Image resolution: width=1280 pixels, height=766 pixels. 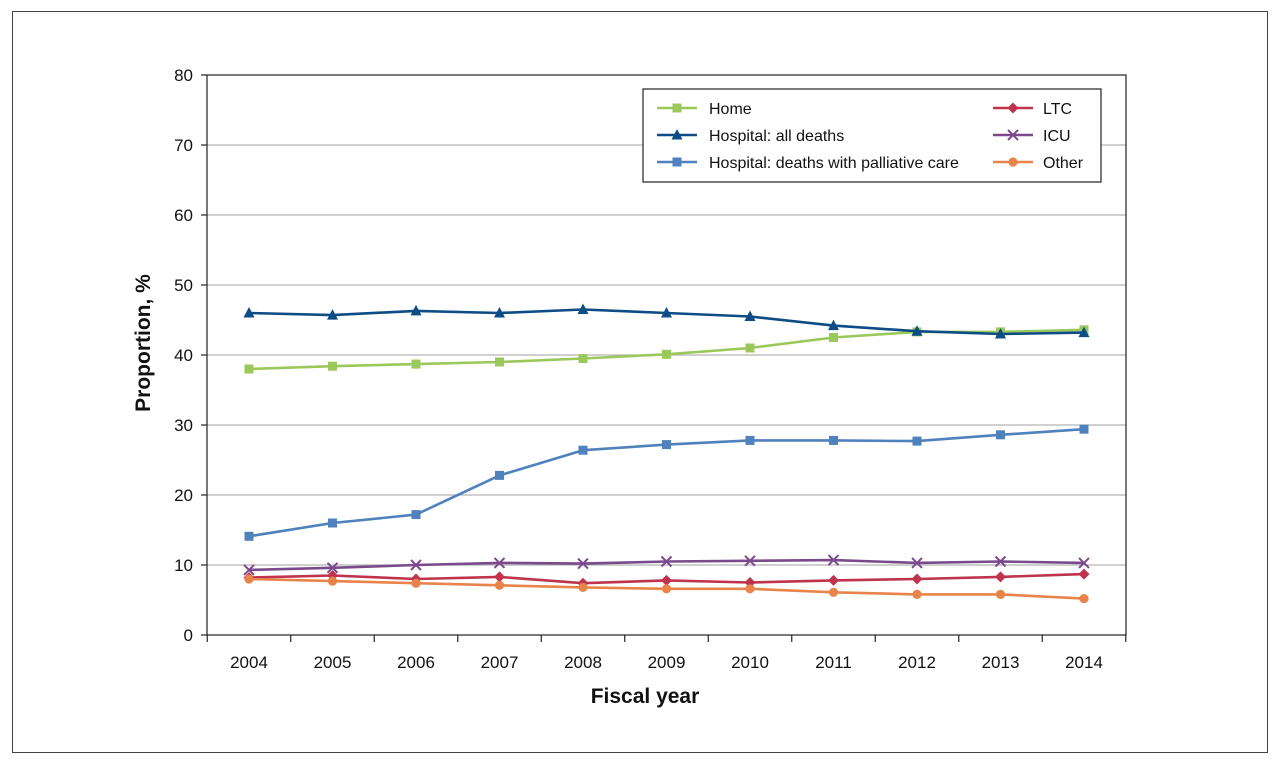 I want to click on y-axis-ticks: 0 10 20 30 40 50 60 70 80, so click(x=190, y=355).